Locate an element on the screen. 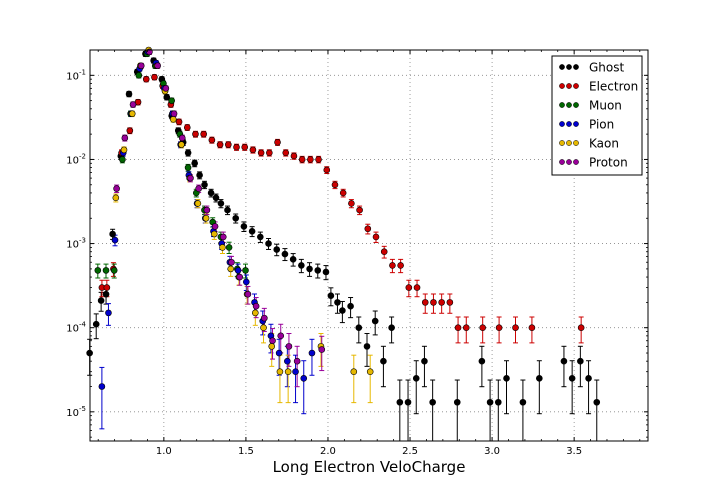 This screenshot has width=720, height=504. x-axis-label: Long Electron VeloCharge is located at coordinates (369, 467).